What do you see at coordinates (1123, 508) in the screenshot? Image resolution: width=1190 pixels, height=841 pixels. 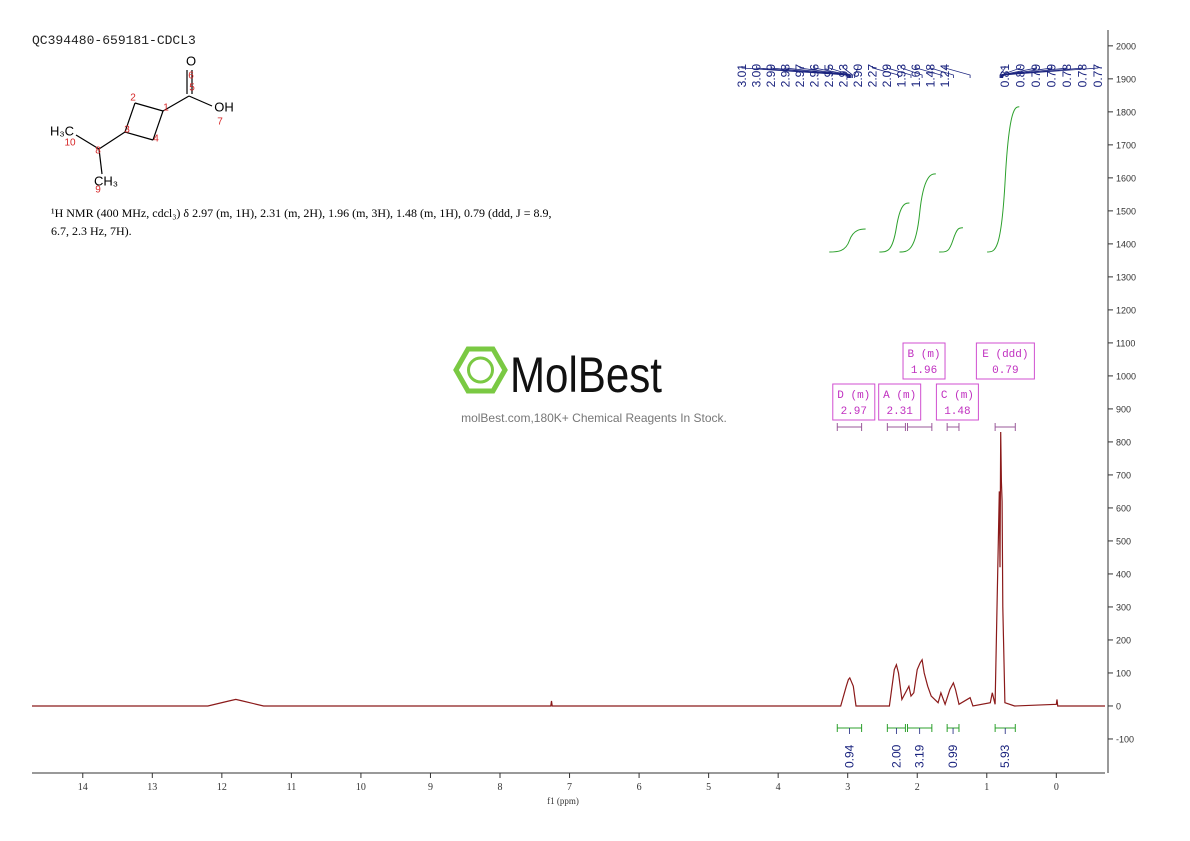 I see `y-tick-label: 600` at bounding box center [1123, 508].